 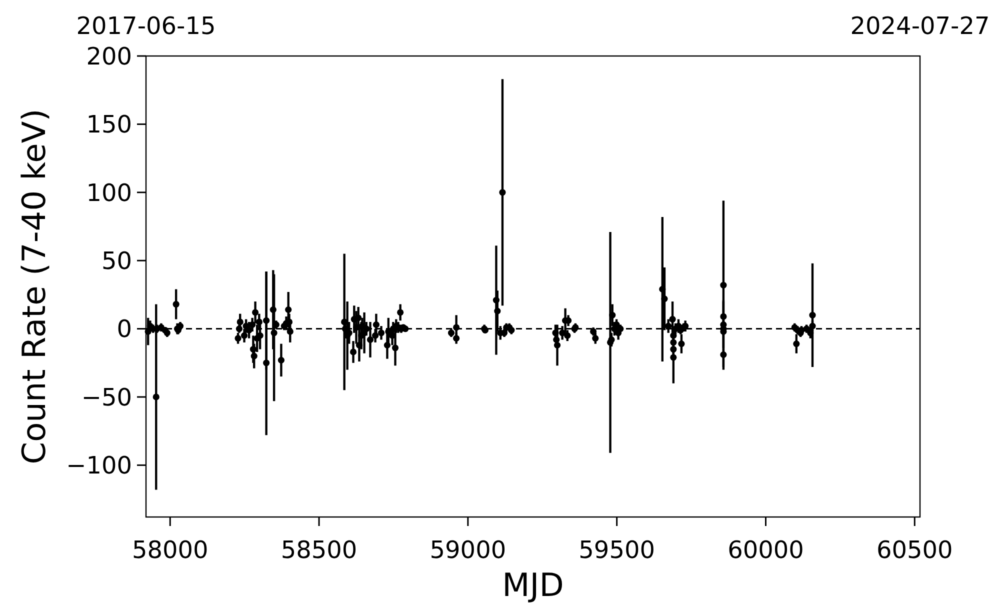 I want to click on y-tick-label: −50, so click(x=106, y=397).